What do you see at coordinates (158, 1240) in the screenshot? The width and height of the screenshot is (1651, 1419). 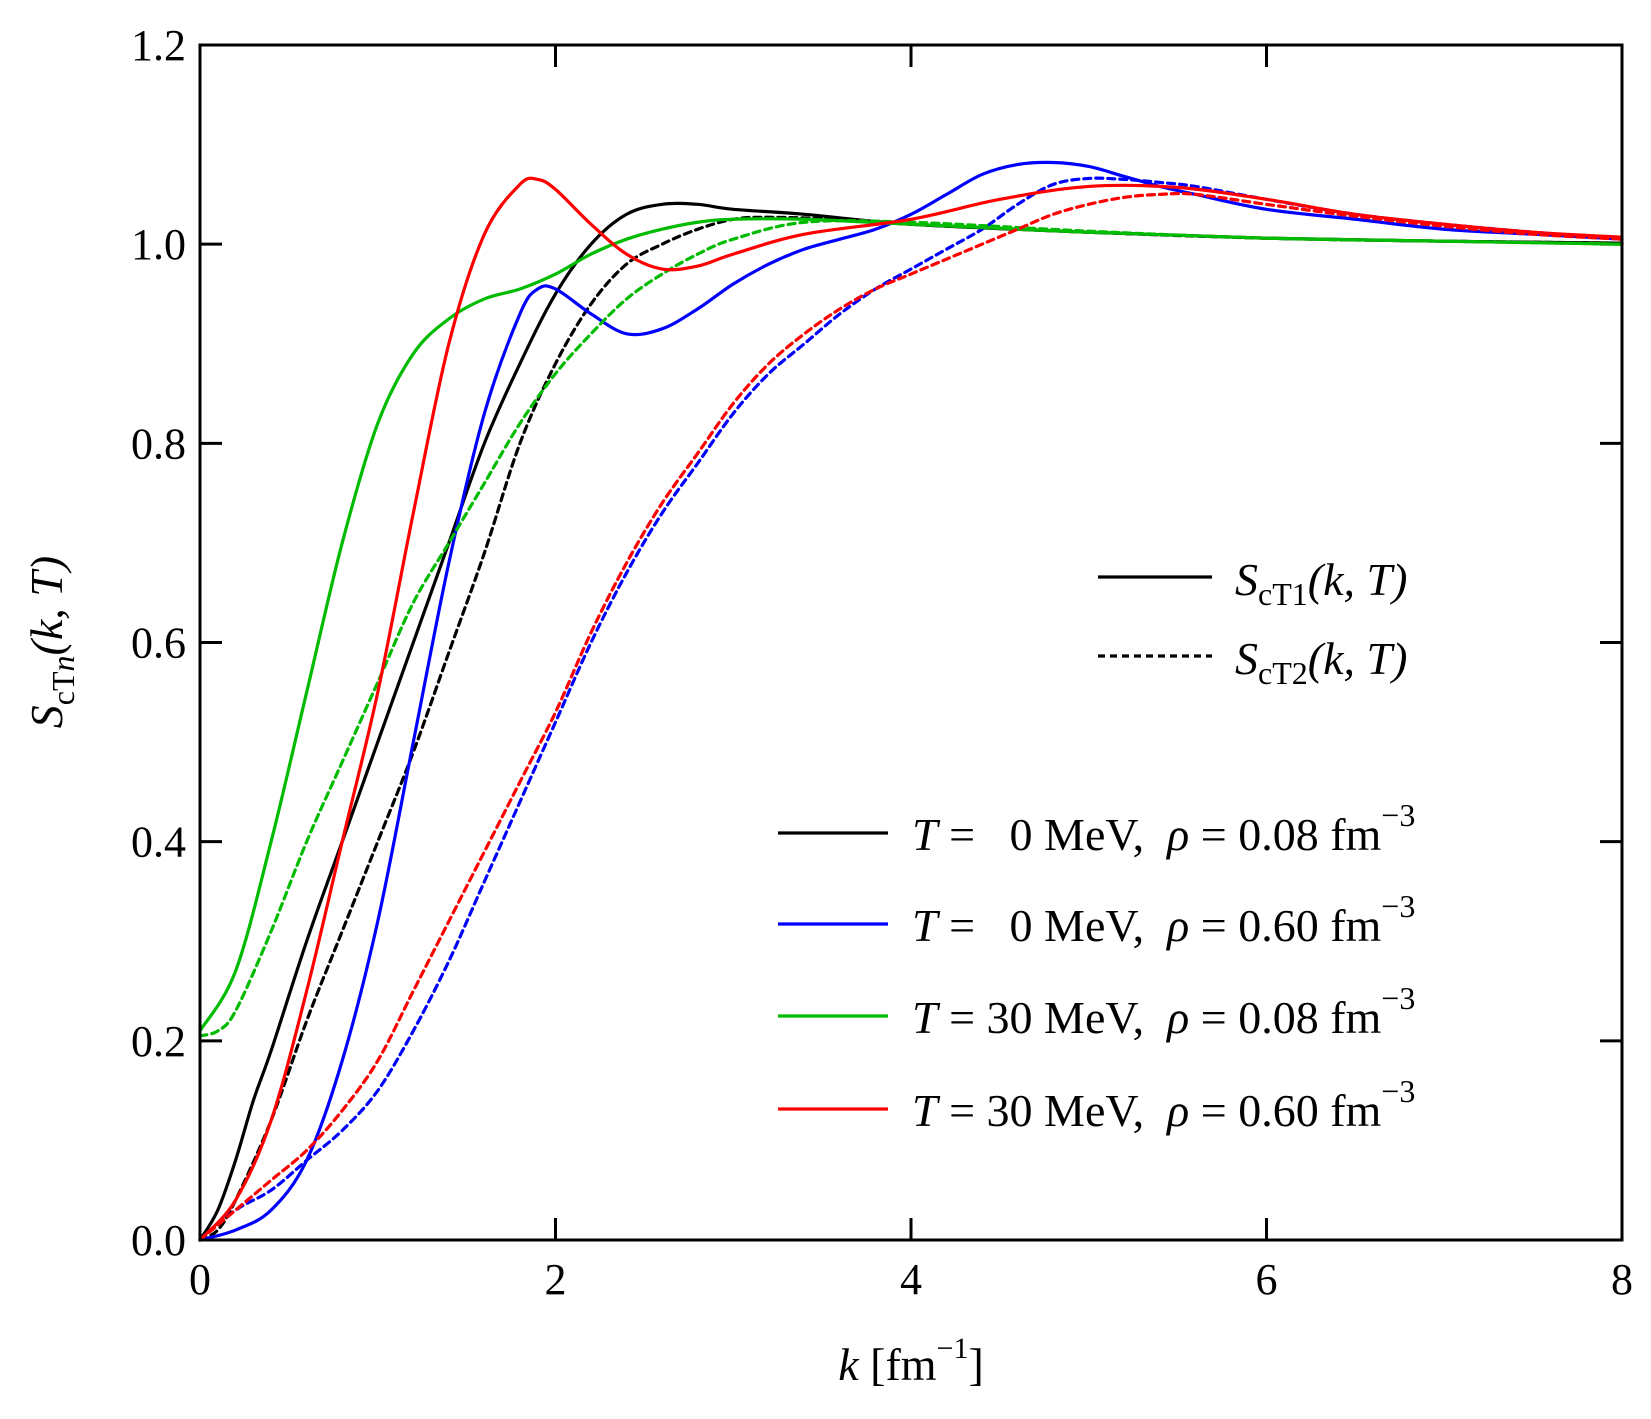 I see `y-tick-label-0: 0.0` at bounding box center [158, 1240].